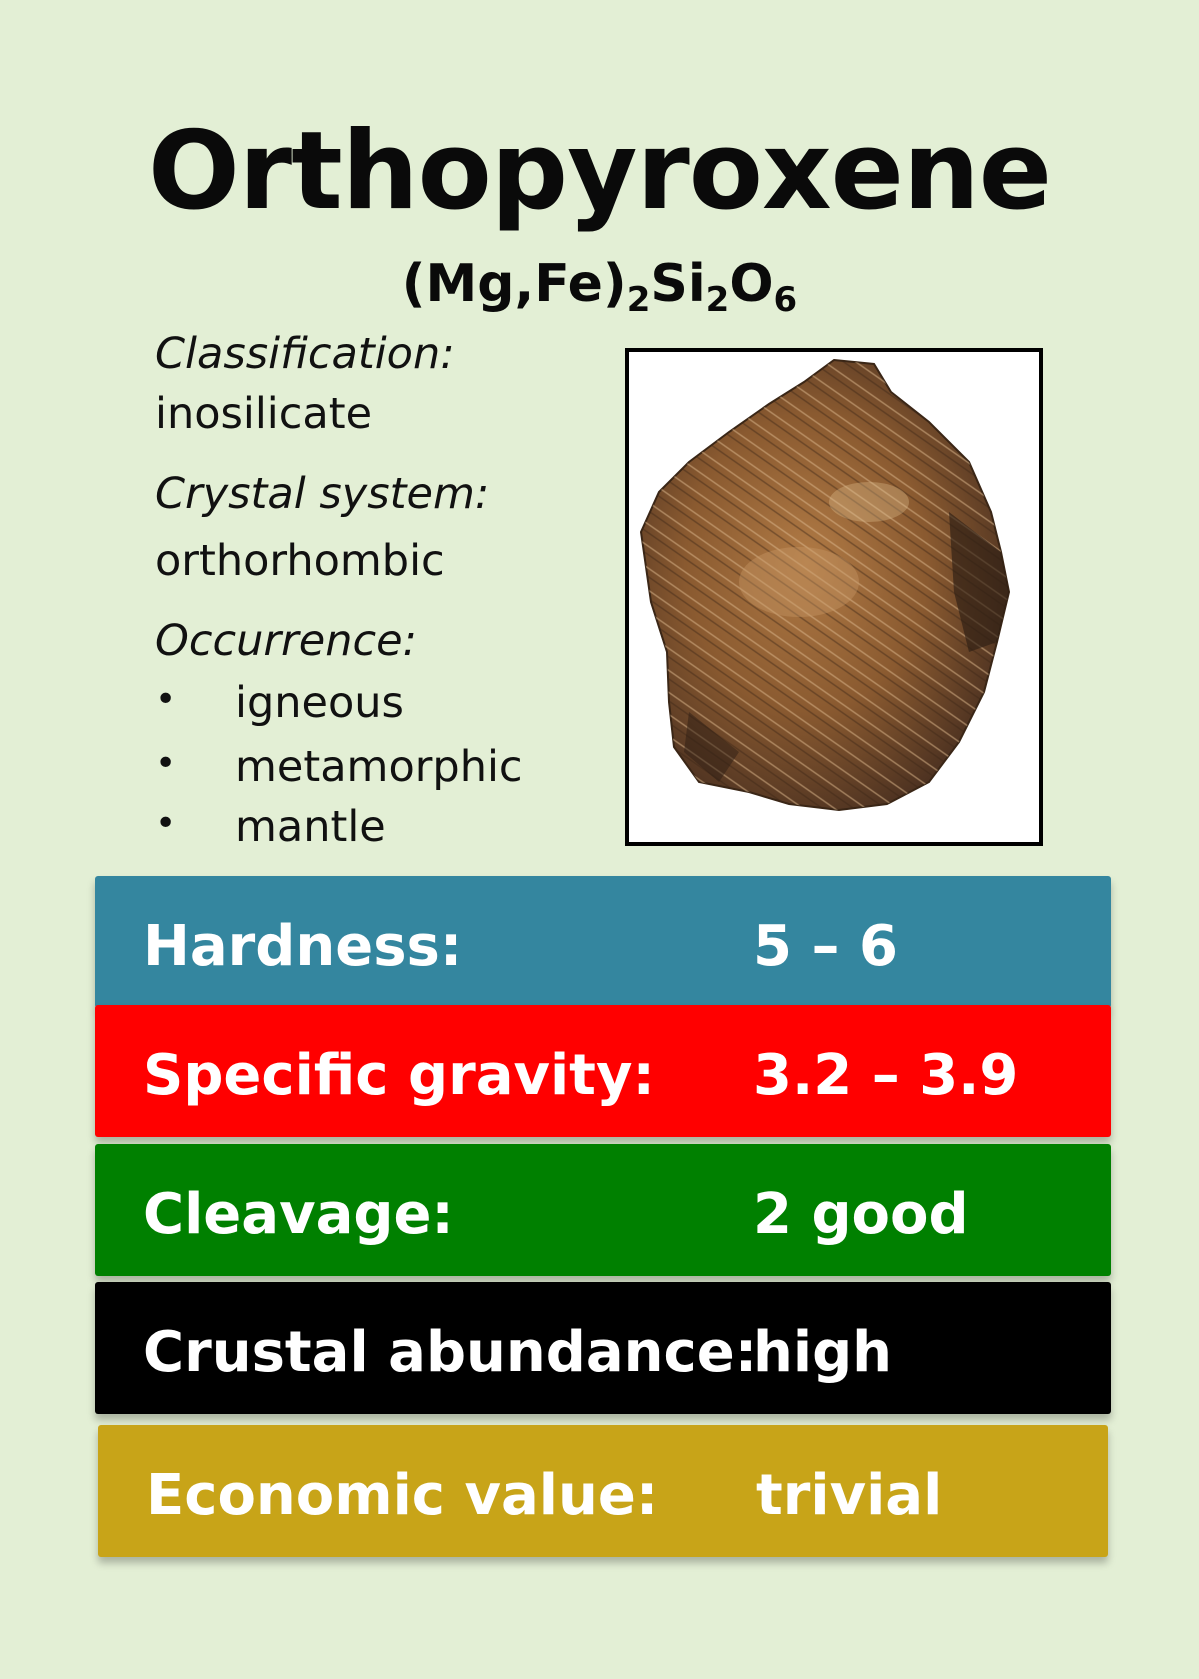 The image size is (1199, 1679). I want to click on mineral-photo, so click(834, 597).